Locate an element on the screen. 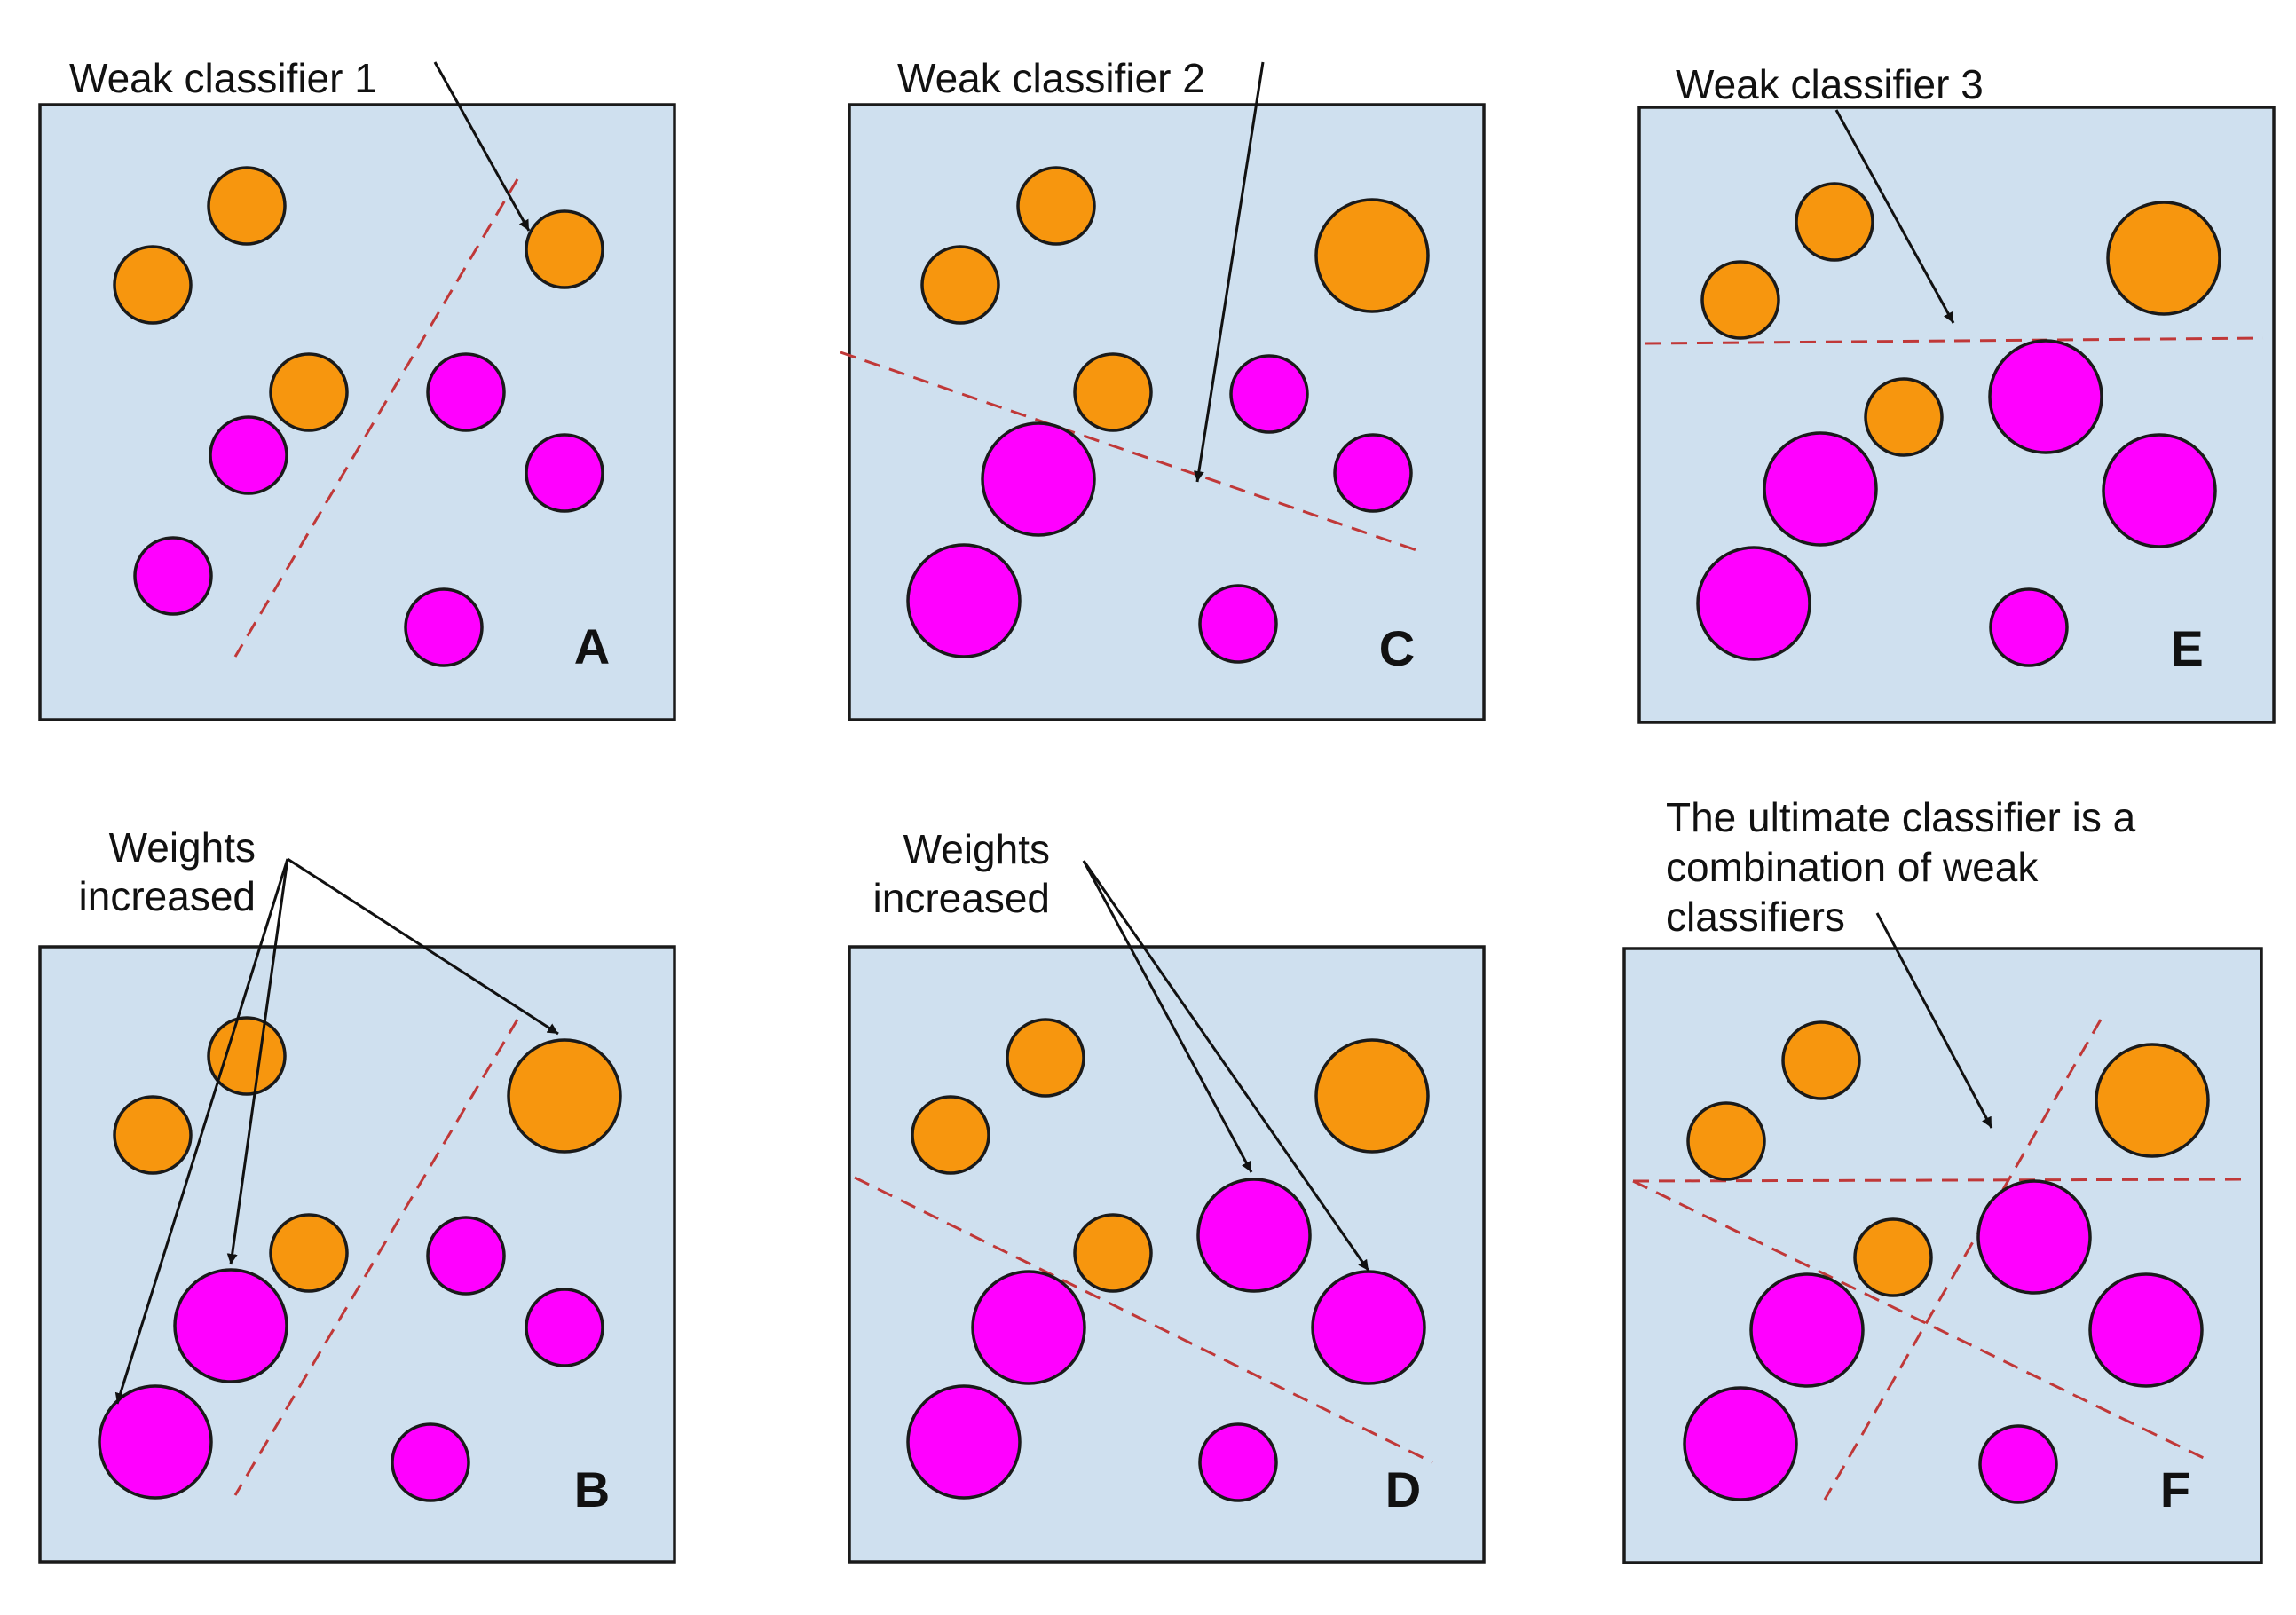 Image resolution: width=2296 pixels, height=1615 pixels. caption-line: combination of weak is located at coordinates (1852, 867).